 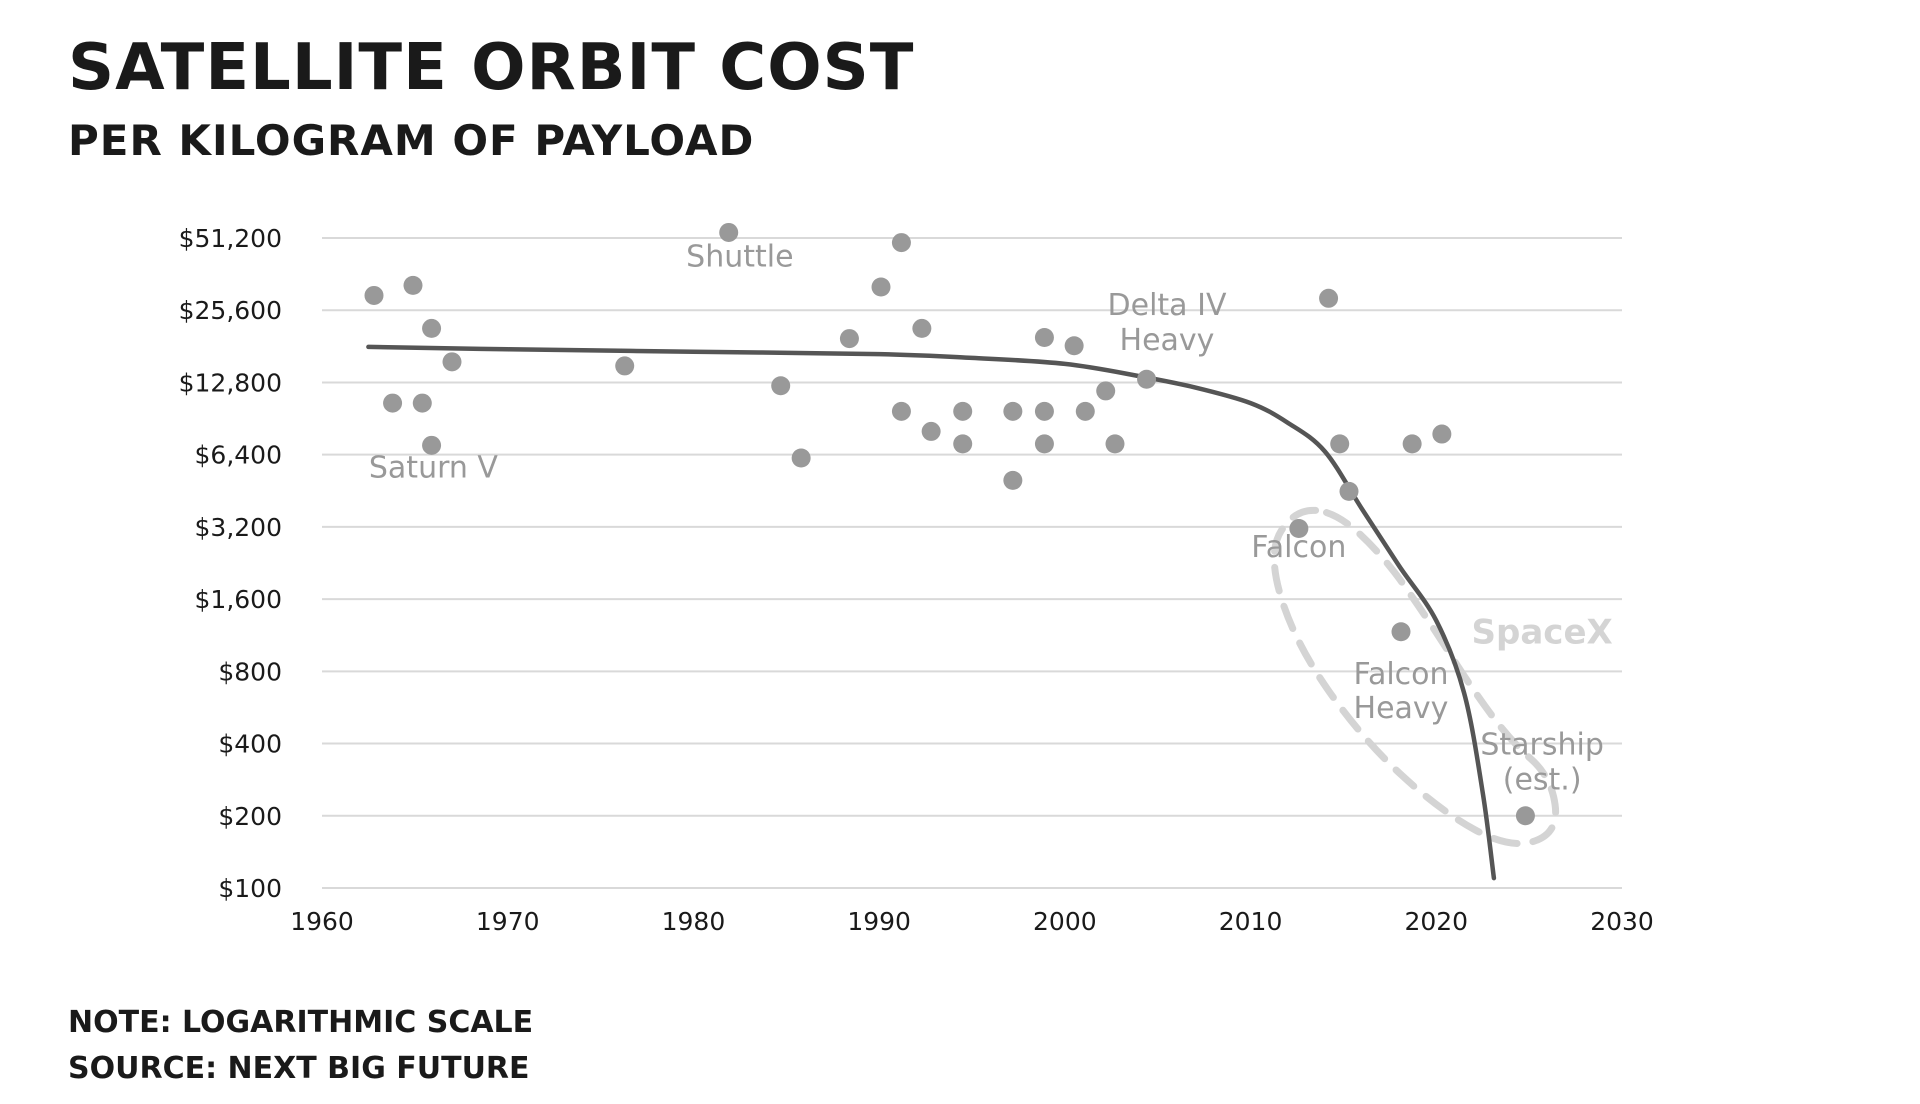 I want to click on x-tick-label: 1970, so click(x=508, y=921).